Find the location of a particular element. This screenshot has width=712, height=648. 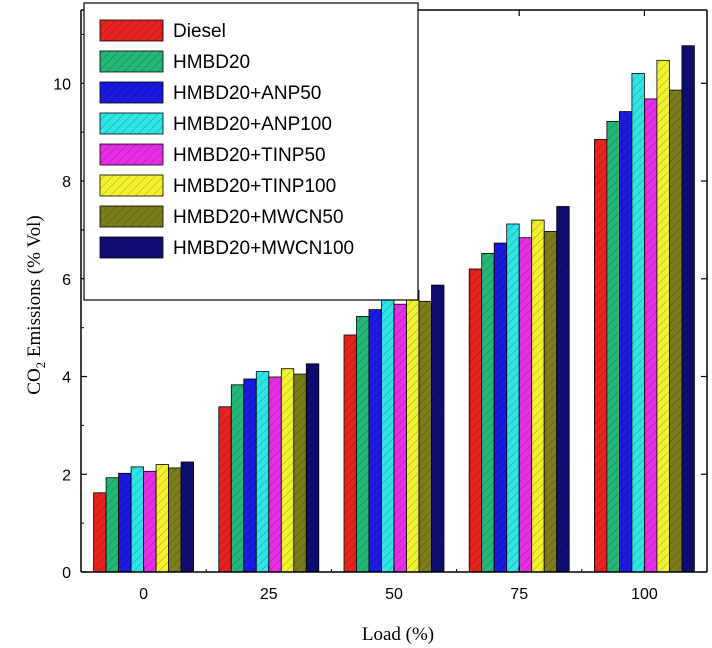

y-tick-label: 2 is located at coordinates (66, 475).